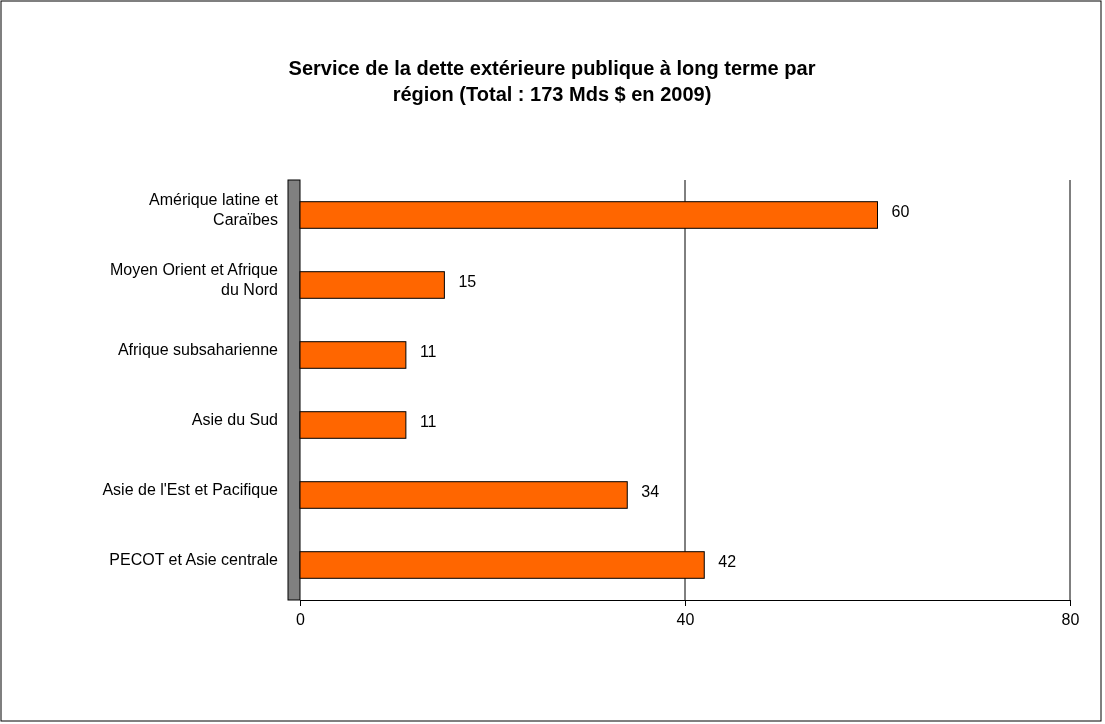  I want to click on y-tick-label: PECOT et Asie centrale, so click(194, 559).